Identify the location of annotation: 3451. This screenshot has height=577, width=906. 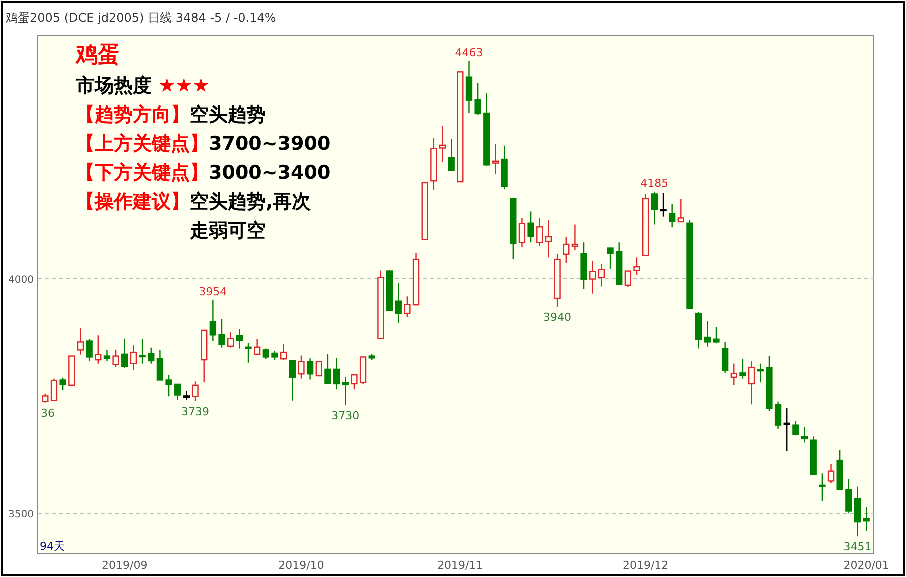
(858, 547).